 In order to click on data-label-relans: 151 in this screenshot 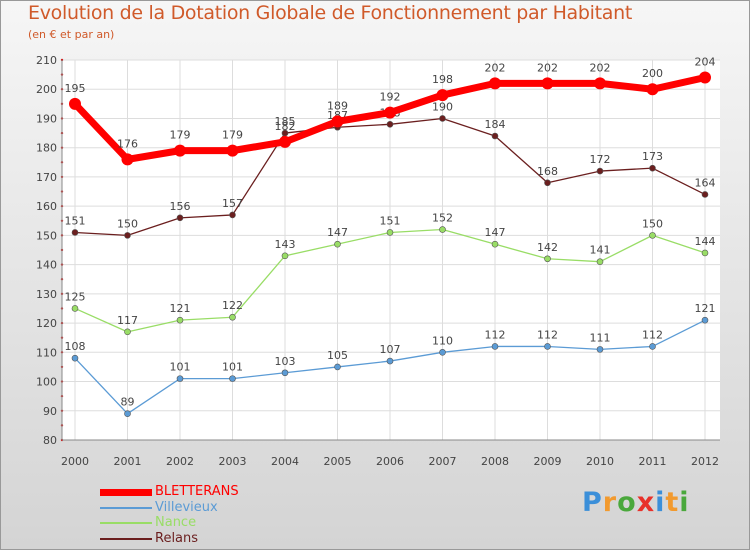, I will do `click(75, 220)`.